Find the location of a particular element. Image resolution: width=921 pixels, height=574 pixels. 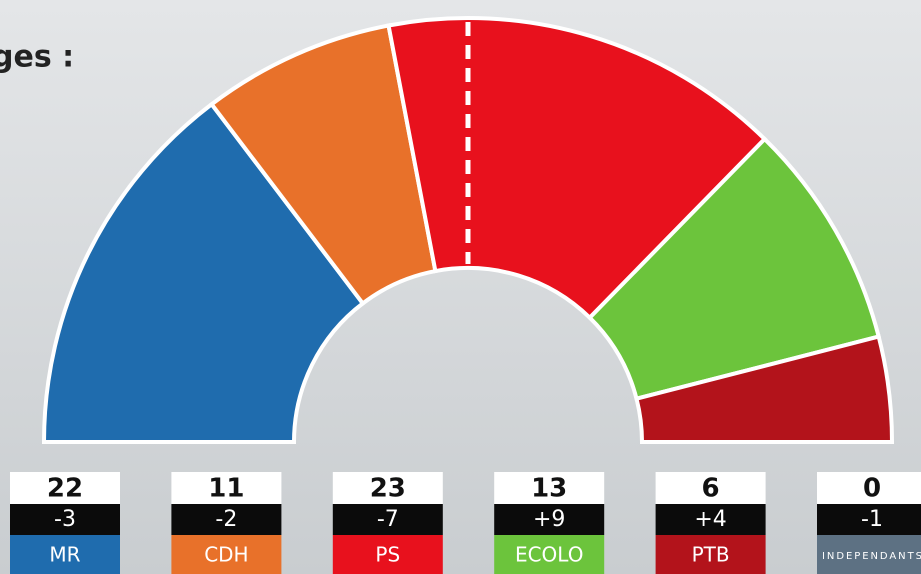

change-label: -7 is located at coordinates (388, 519).